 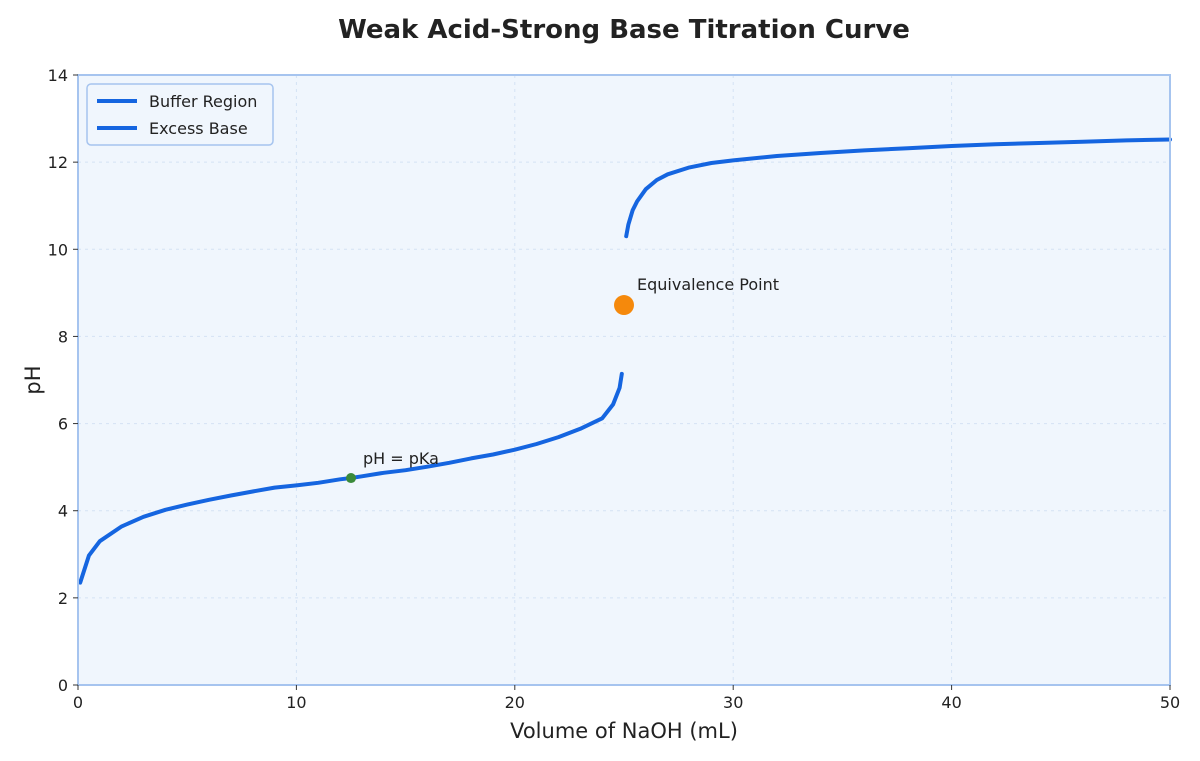 I want to click on y-tick-label: 6, so click(x=63, y=424).